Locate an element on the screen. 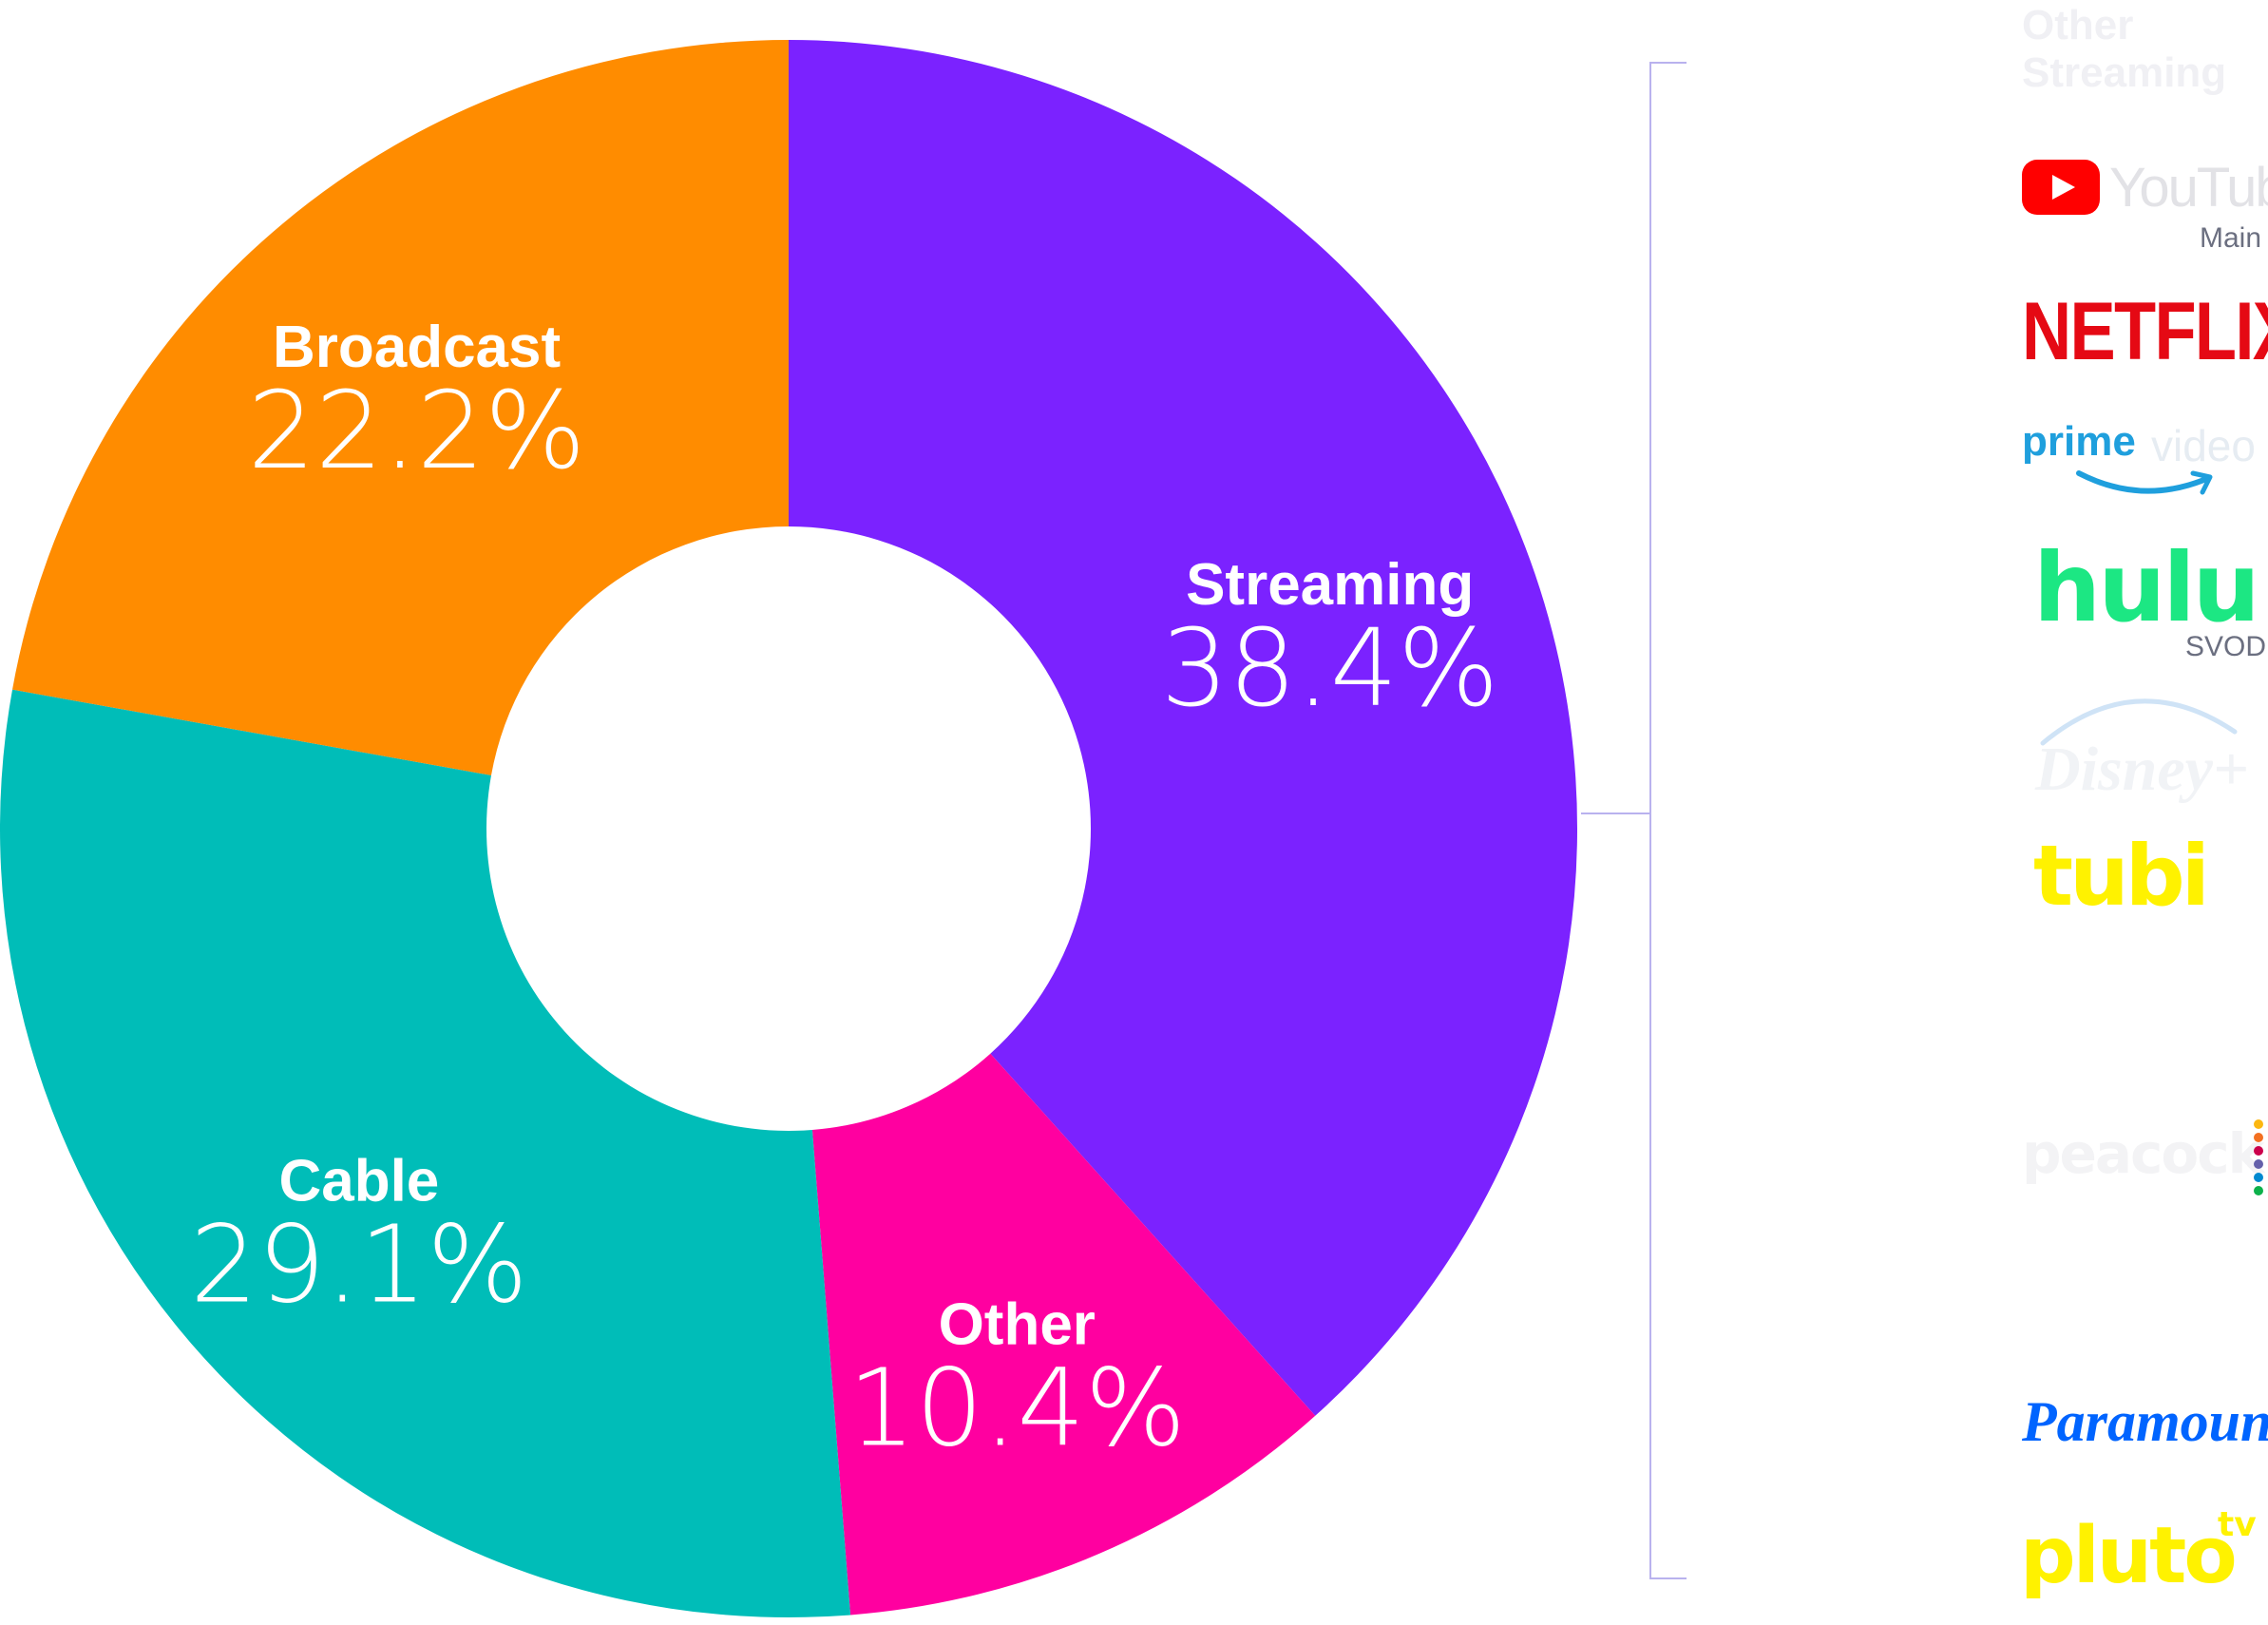 This screenshot has height=1625, width=2268. pluto-tv-logo: pluto tv is located at coordinates (2143, 1556).